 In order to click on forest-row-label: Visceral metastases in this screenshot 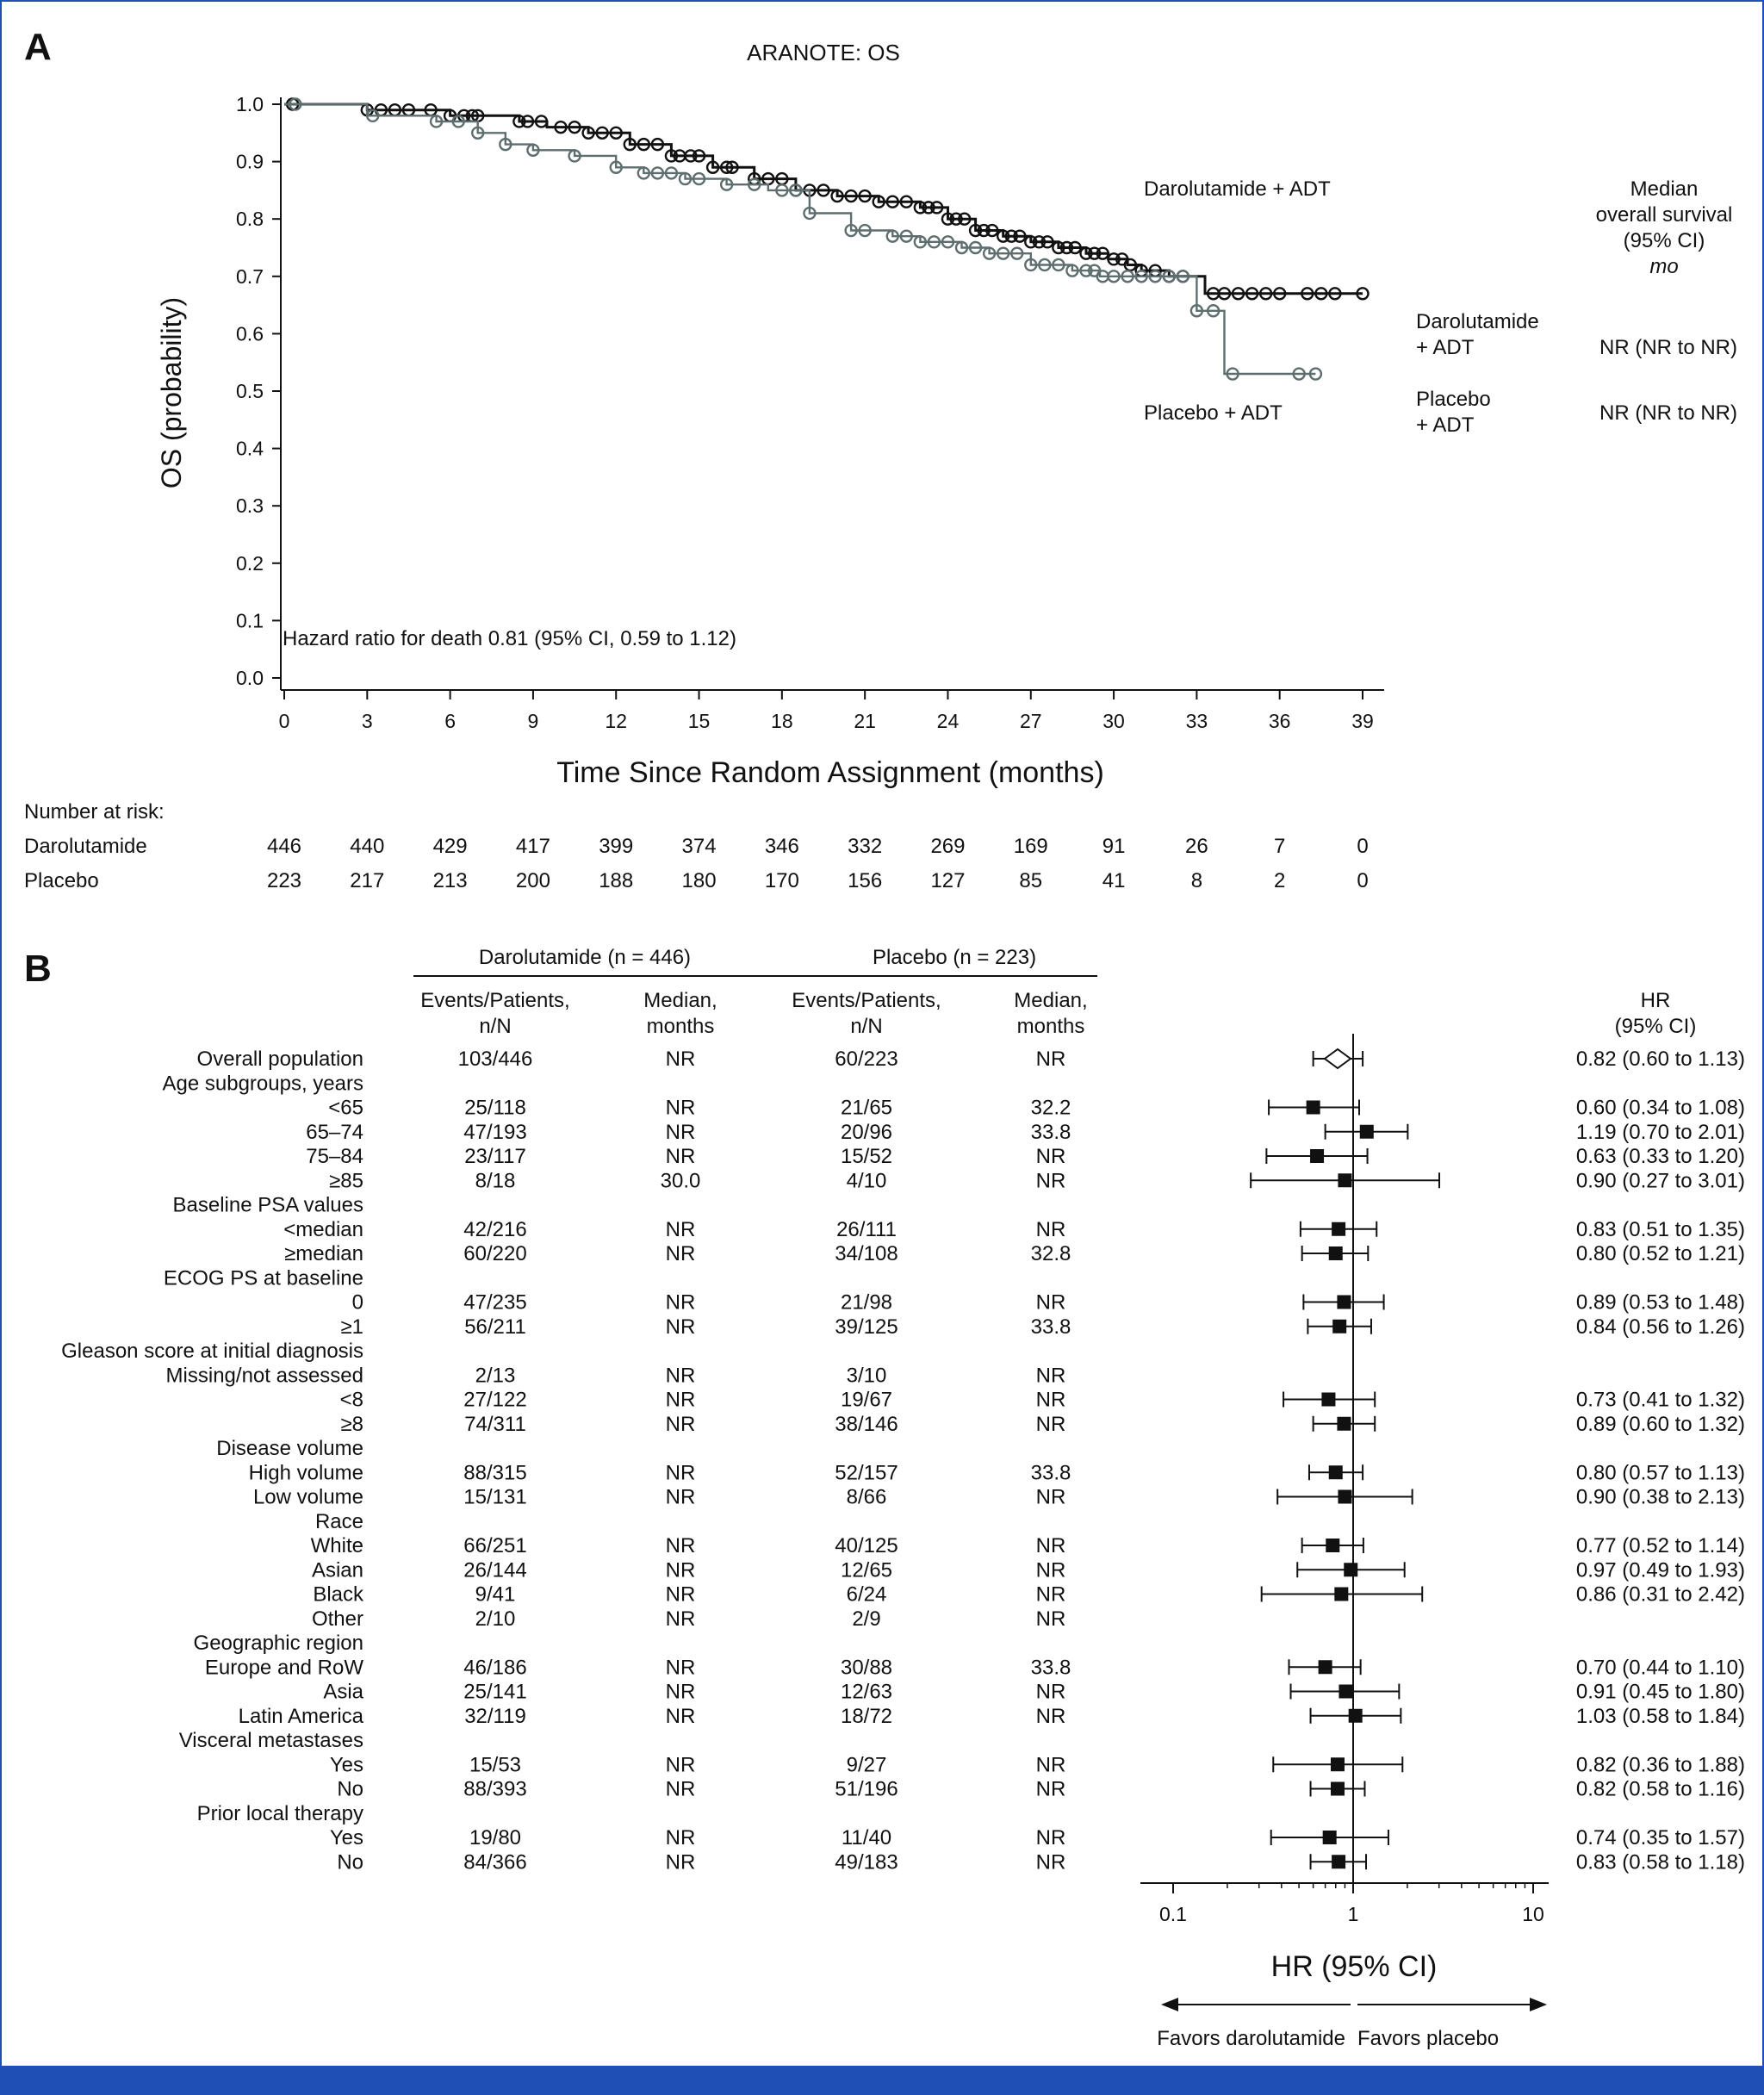, I will do `click(271, 1740)`.